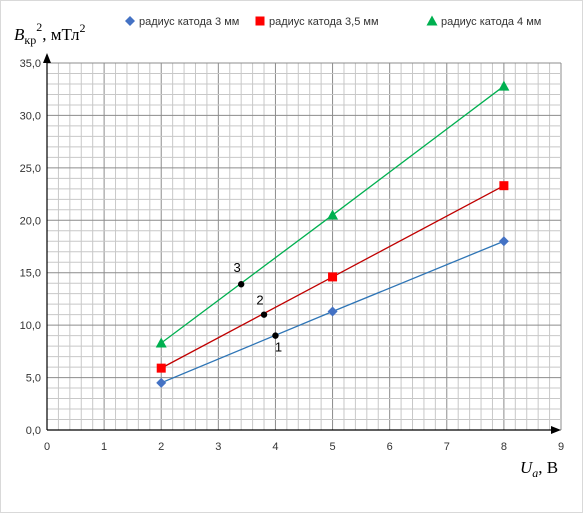 The width and height of the screenshot is (583, 513). I want to click on x-tick-label: 3, so click(218, 447).